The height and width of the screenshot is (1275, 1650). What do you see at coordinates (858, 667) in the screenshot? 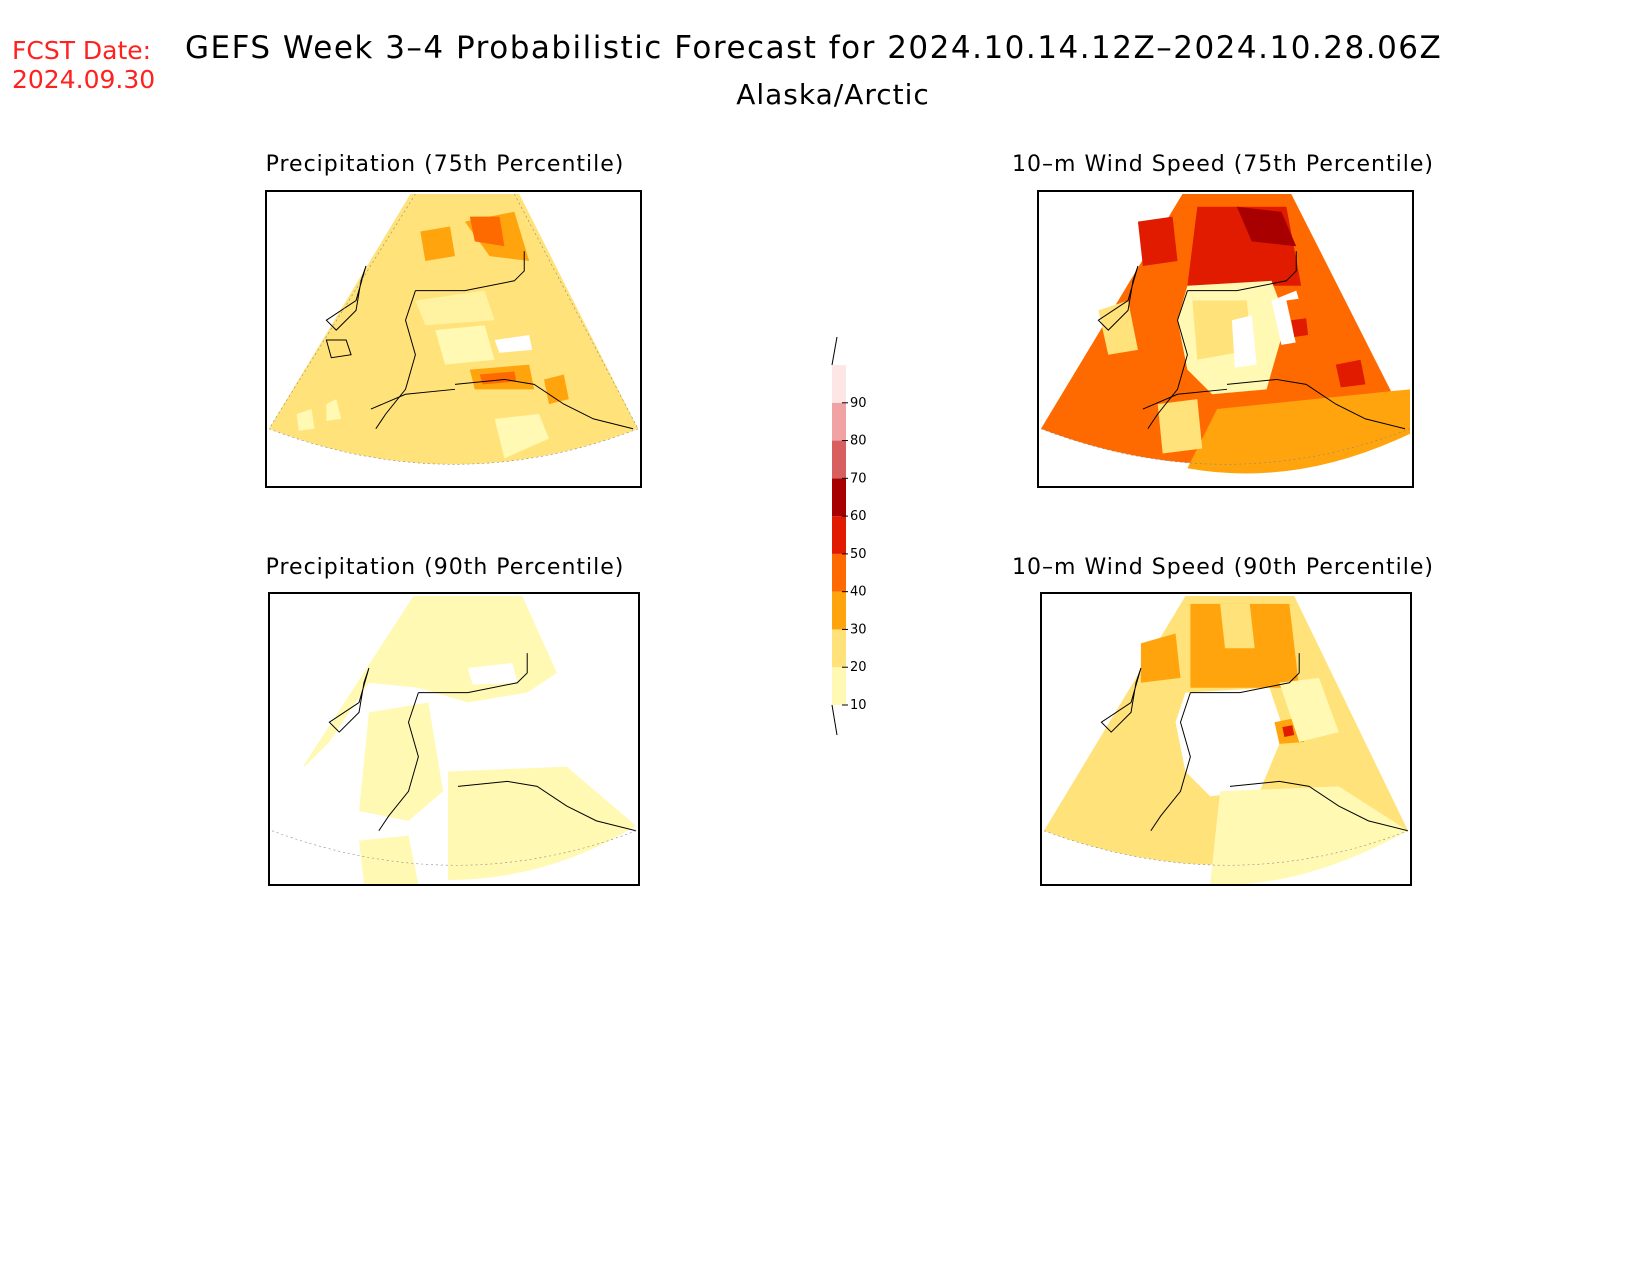
I see `legend-tick-label: 20` at bounding box center [858, 667].